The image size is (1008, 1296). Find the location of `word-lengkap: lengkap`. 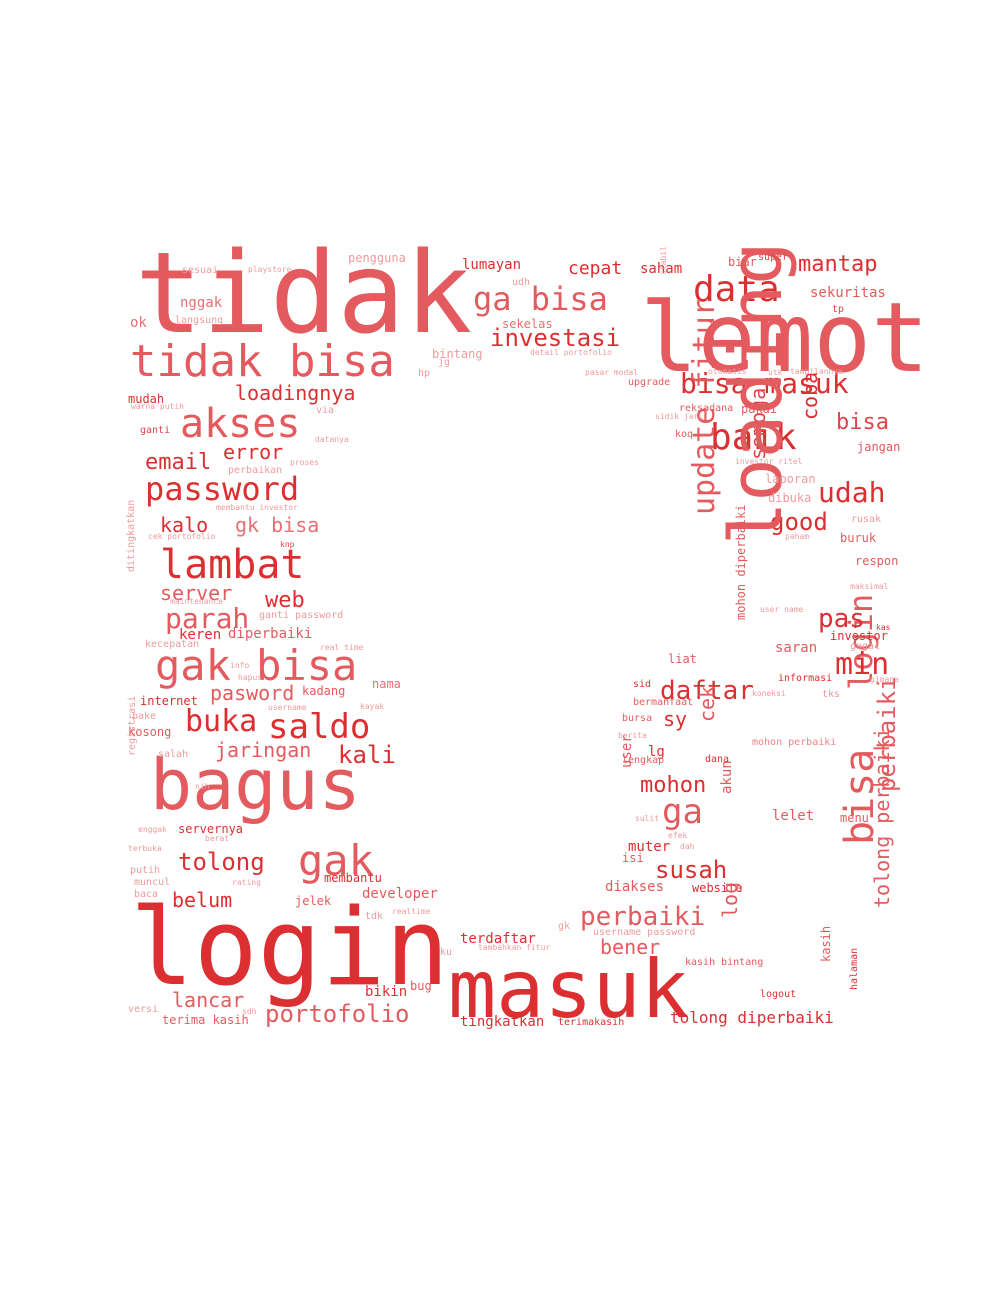

word-lengkap: lengkap is located at coordinates (643, 760).